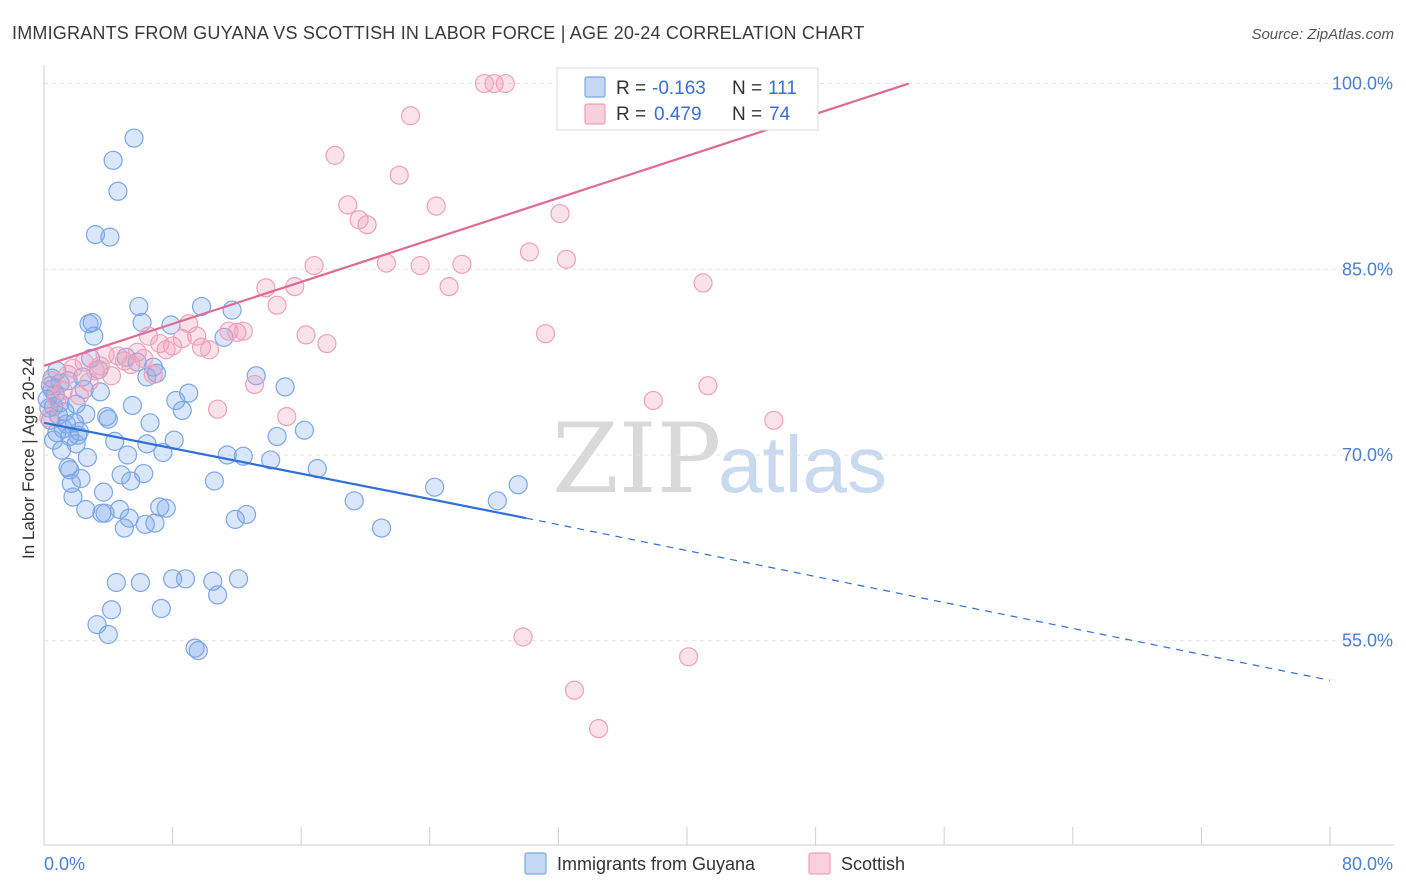 The width and height of the screenshot is (1406, 892). Describe the element at coordinates (64, 864) in the screenshot. I see `x-tick-label: 0.0%` at that location.